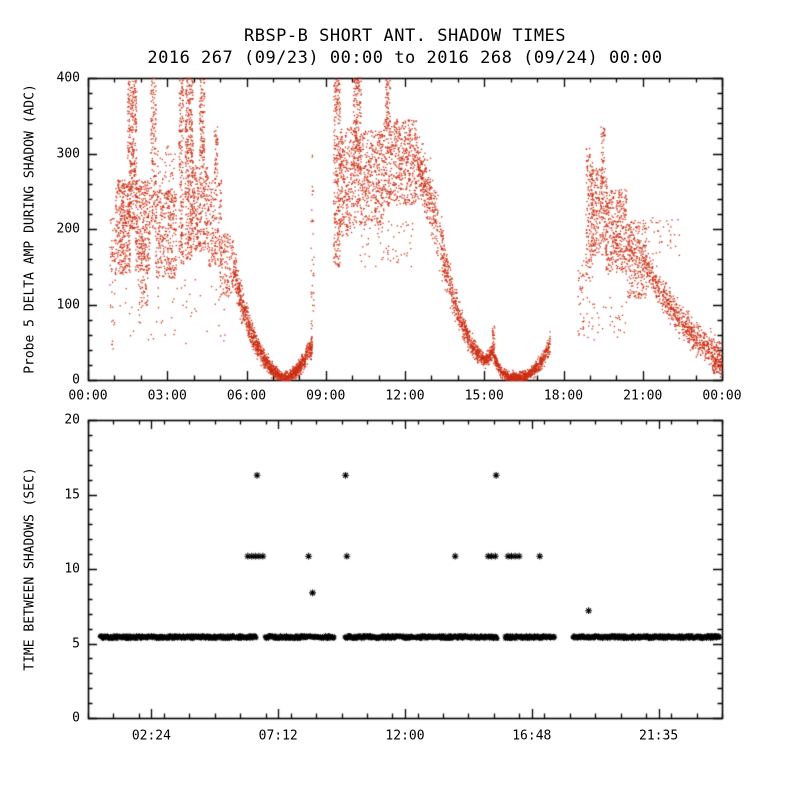 The height and width of the screenshot is (800, 800). What do you see at coordinates (72, 494) in the screenshot?
I see `y-tick-label-p1: 15` at bounding box center [72, 494].